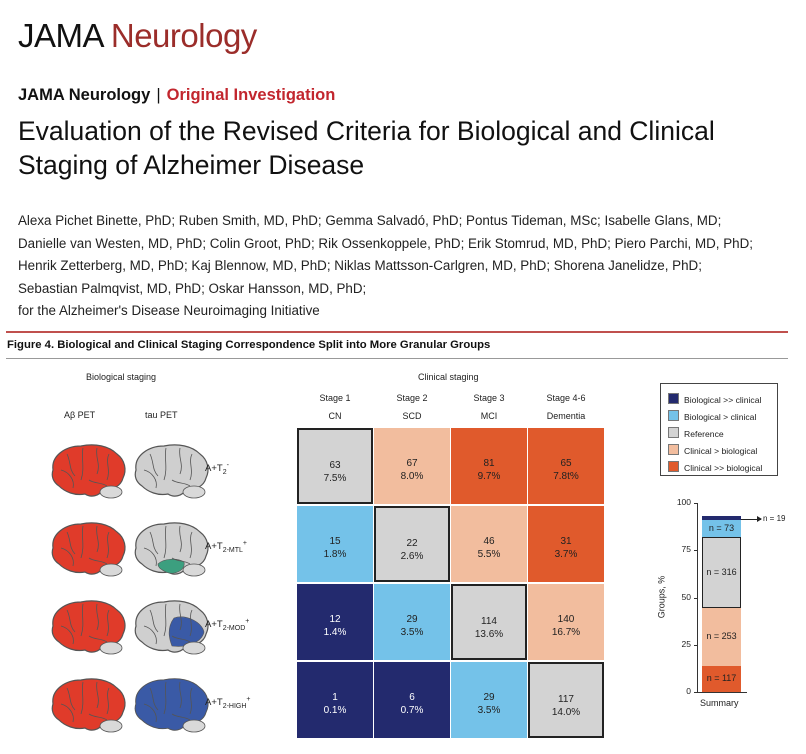  Describe the element at coordinates (412, 556) in the screenshot. I see `cell-percent: 2.6%` at that location.